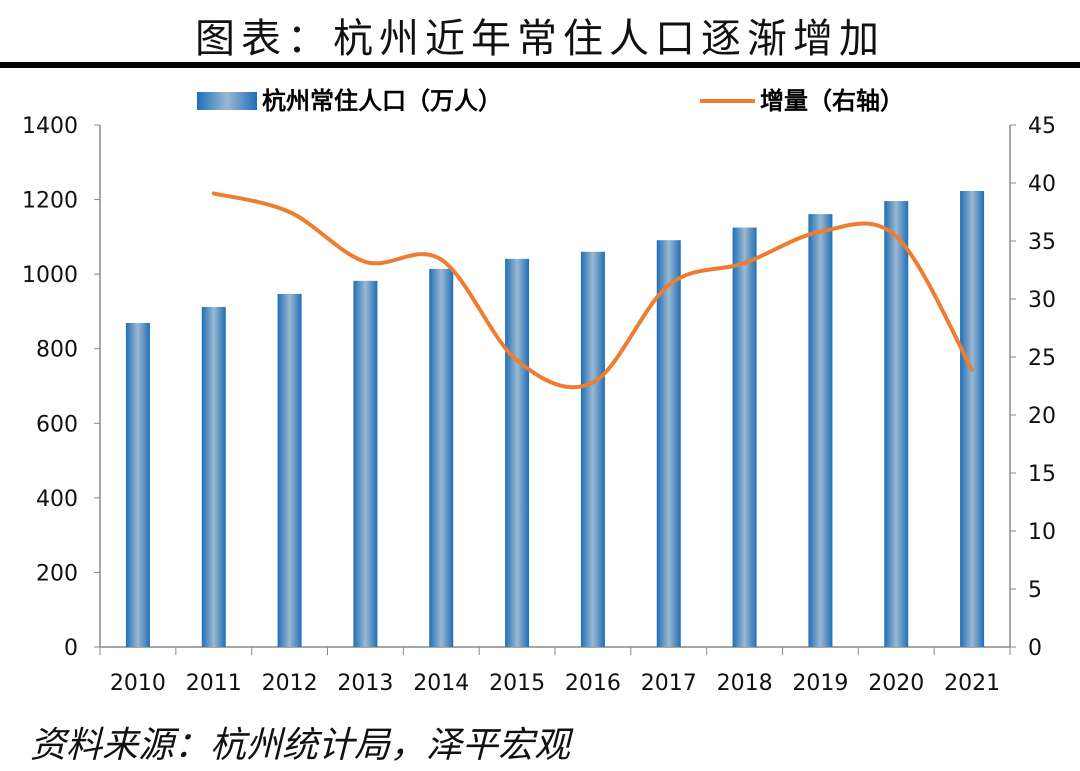 This screenshot has height=771, width=1080. What do you see at coordinates (138, 683) in the screenshot?
I see `x-tick-label: 2010` at bounding box center [138, 683].